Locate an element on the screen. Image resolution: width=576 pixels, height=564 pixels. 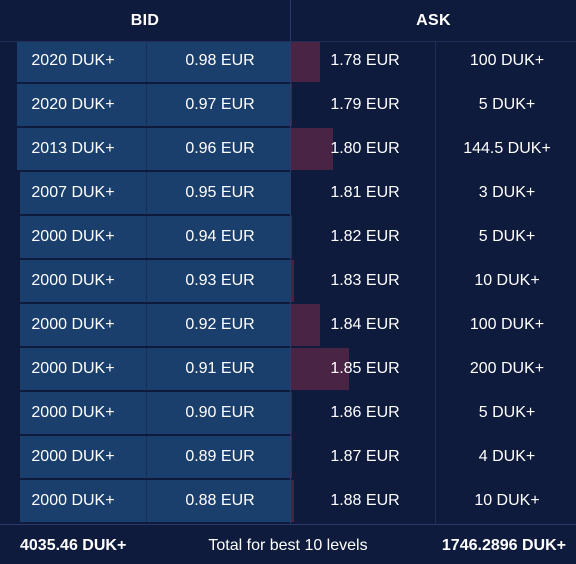
order-book-row: 2000 DUK+ 0.93 EUR 1.83 EUR 10 DUK+ is located at coordinates (288, 282).